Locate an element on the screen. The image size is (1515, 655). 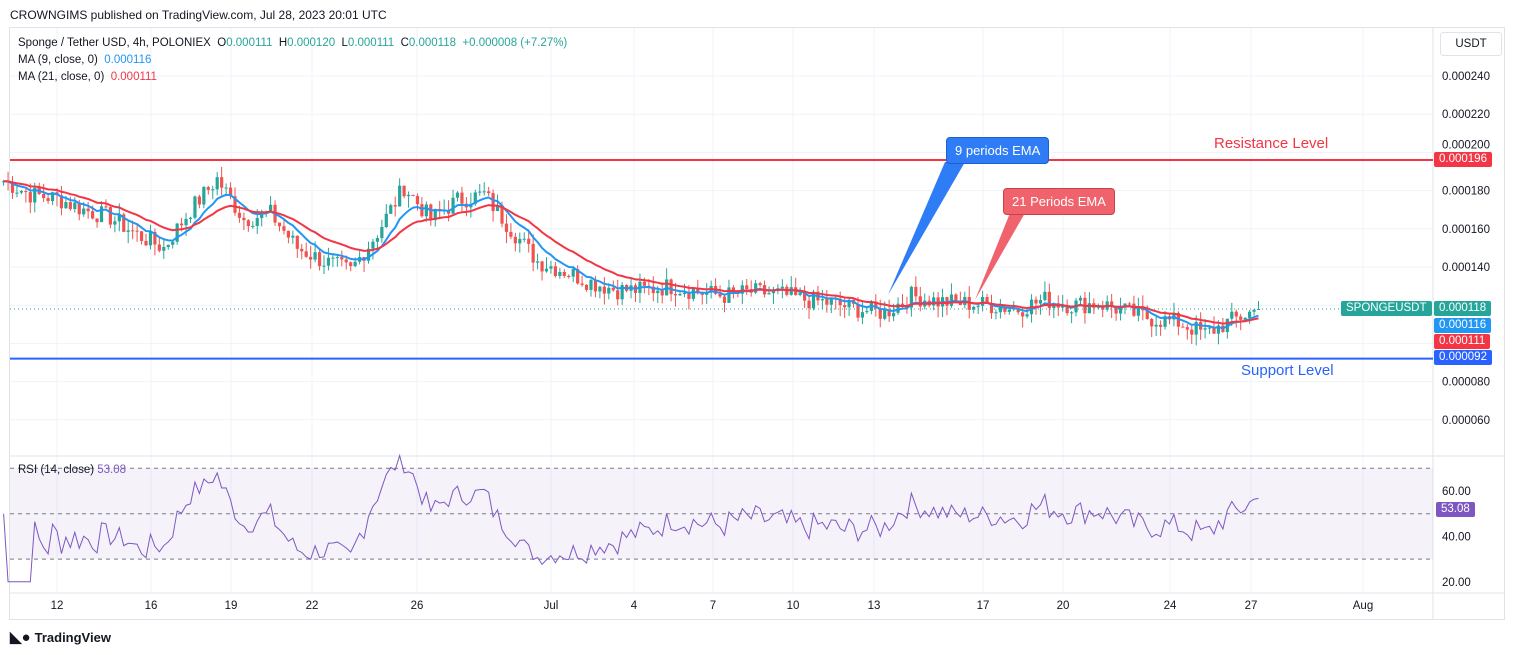
date-tick-label: 20 is located at coordinates (1063, 606).